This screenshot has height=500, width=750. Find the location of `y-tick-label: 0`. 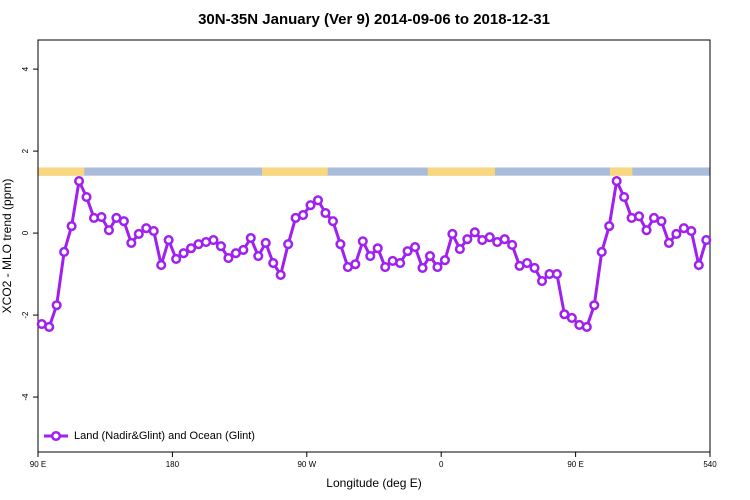

y-tick-label: 0 is located at coordinates (25, 232).